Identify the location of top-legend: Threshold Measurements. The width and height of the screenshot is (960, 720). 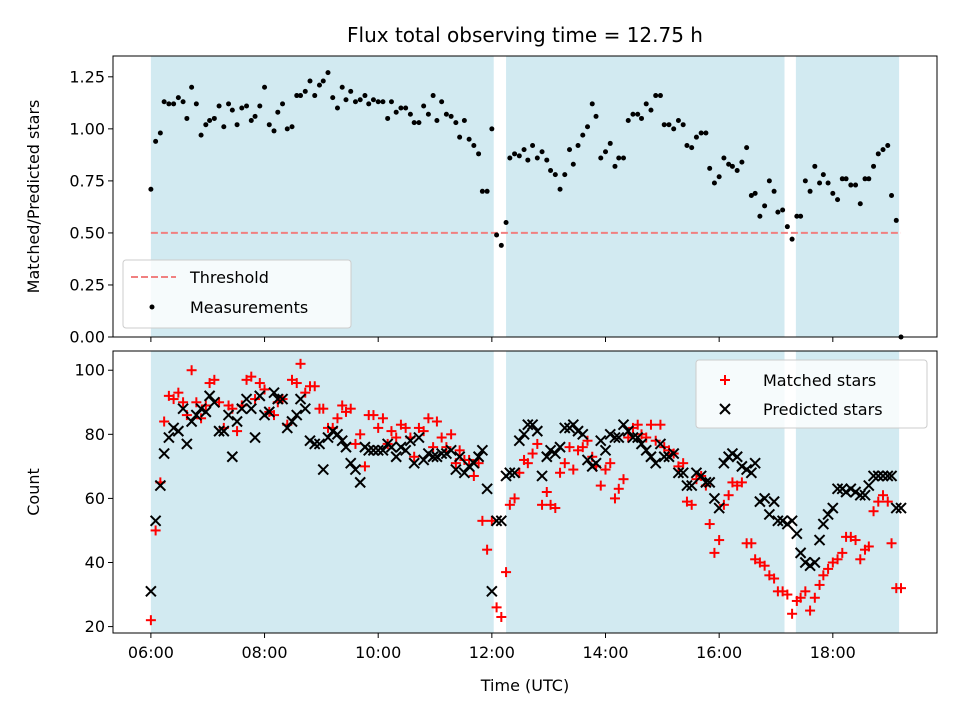
(237, 294).